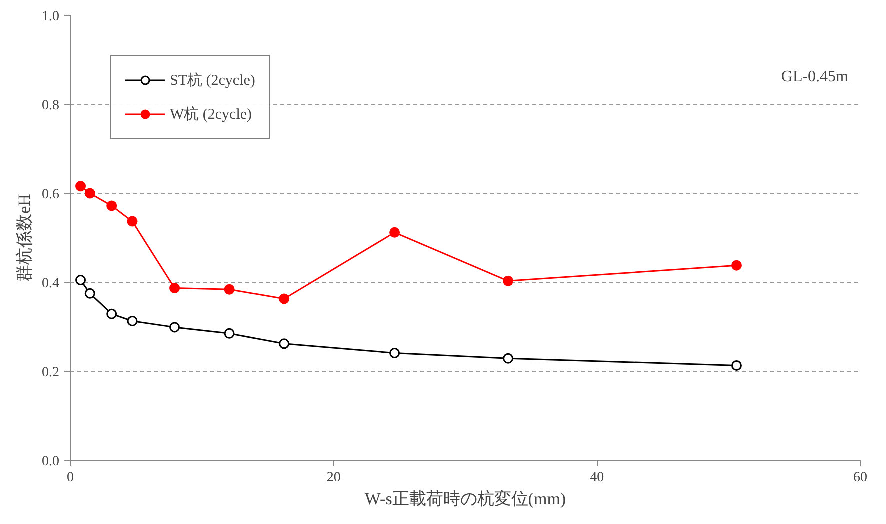  I want to click on x-tick-label: 20, so click(333, 478).